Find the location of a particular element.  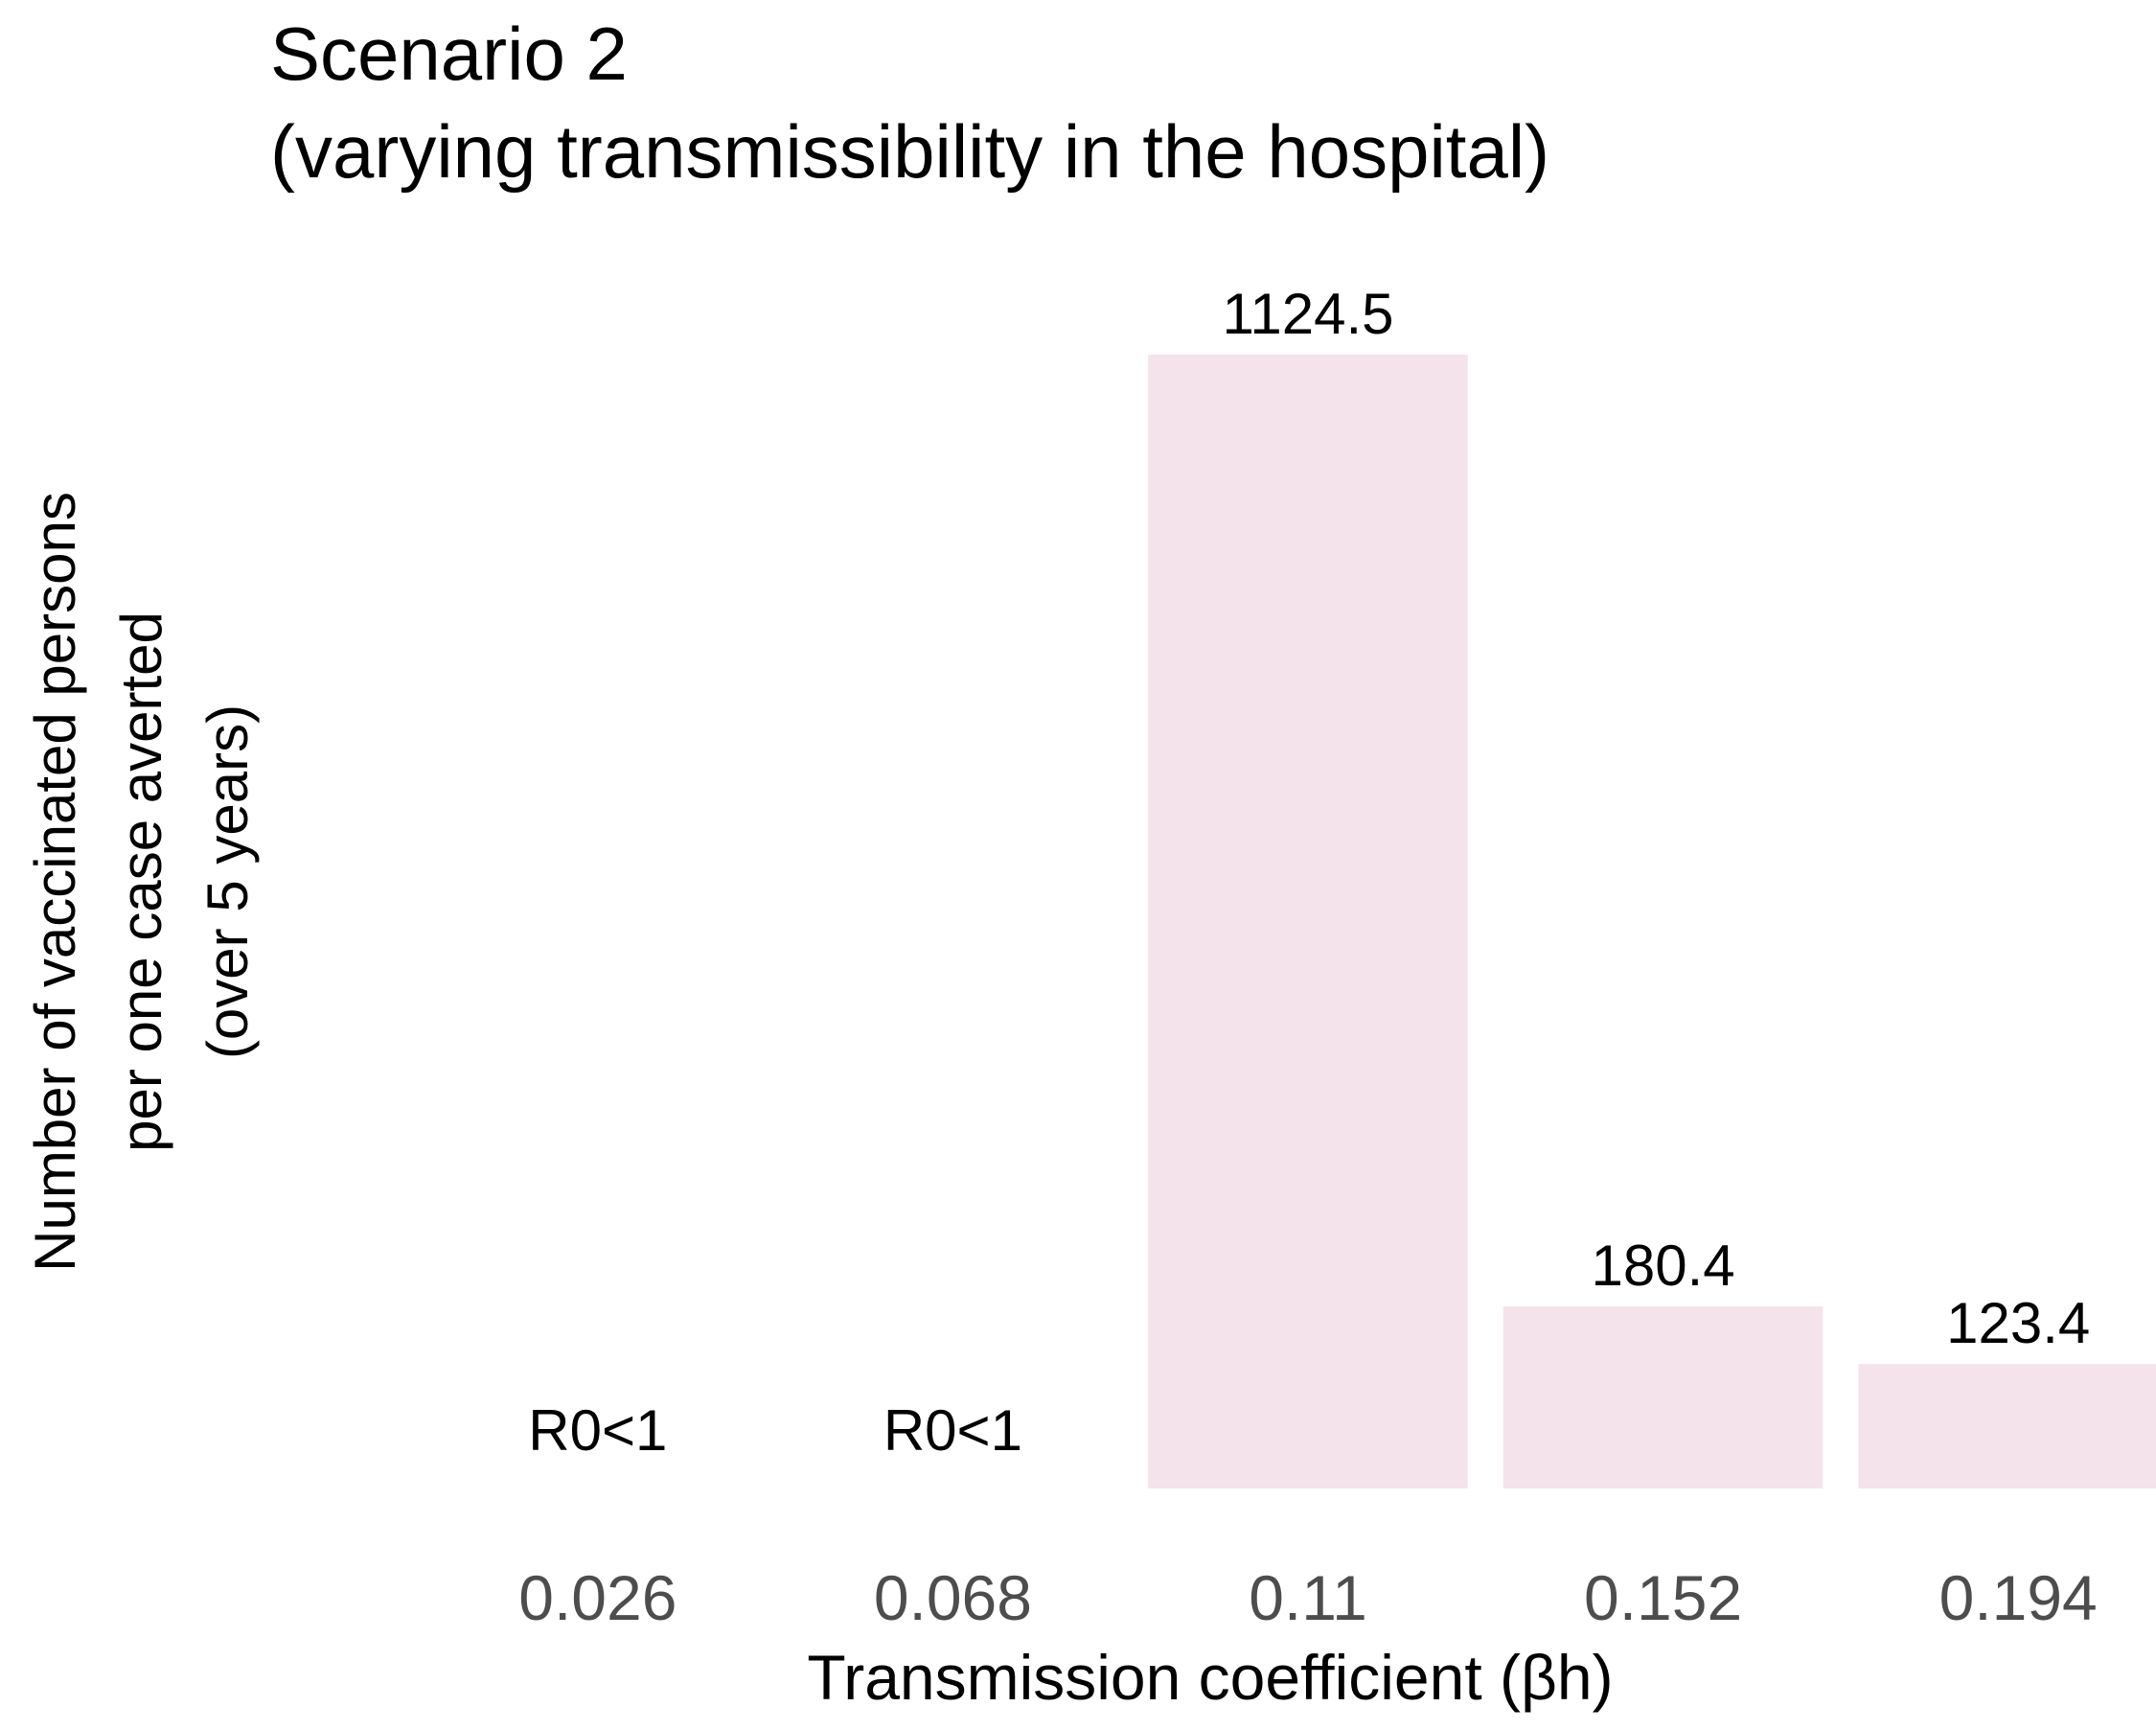

data-label-0.152: 180.4 is located at coordinates (1664, 1266).